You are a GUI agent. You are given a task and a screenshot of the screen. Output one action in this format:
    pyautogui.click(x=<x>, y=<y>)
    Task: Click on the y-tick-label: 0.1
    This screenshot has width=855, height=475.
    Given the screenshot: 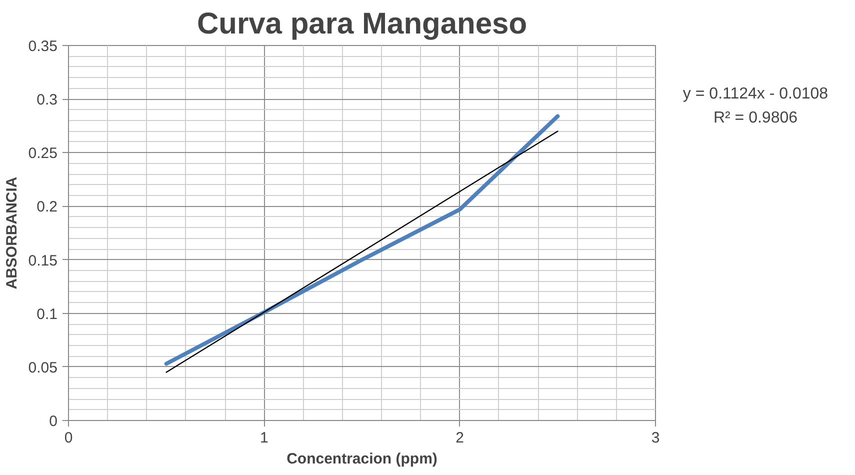 What is the action you would take?
    pyautogui.click(x=47, y=314)
    